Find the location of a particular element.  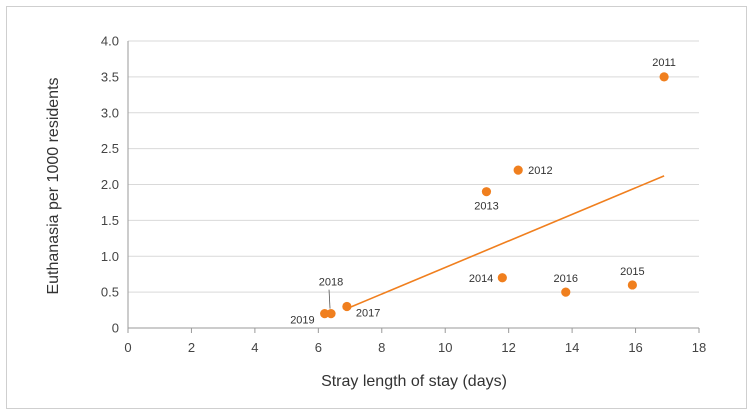

x-axis-label: Stray length of stay (days) is located at coordinates (414, 381).